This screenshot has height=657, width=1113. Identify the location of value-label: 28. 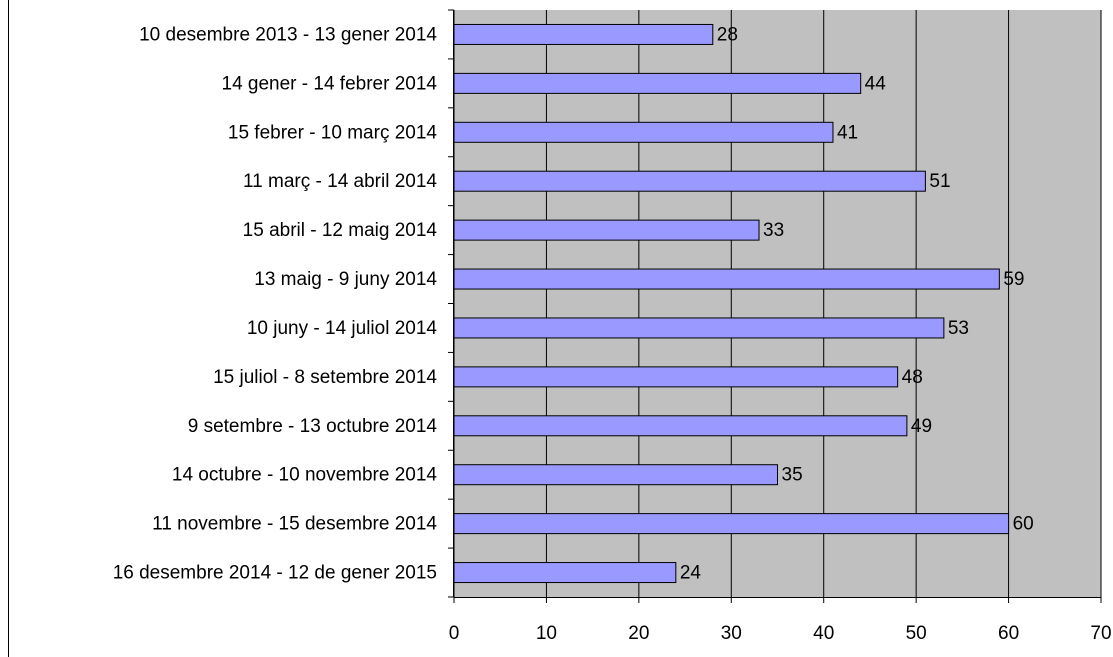
(727, 34).